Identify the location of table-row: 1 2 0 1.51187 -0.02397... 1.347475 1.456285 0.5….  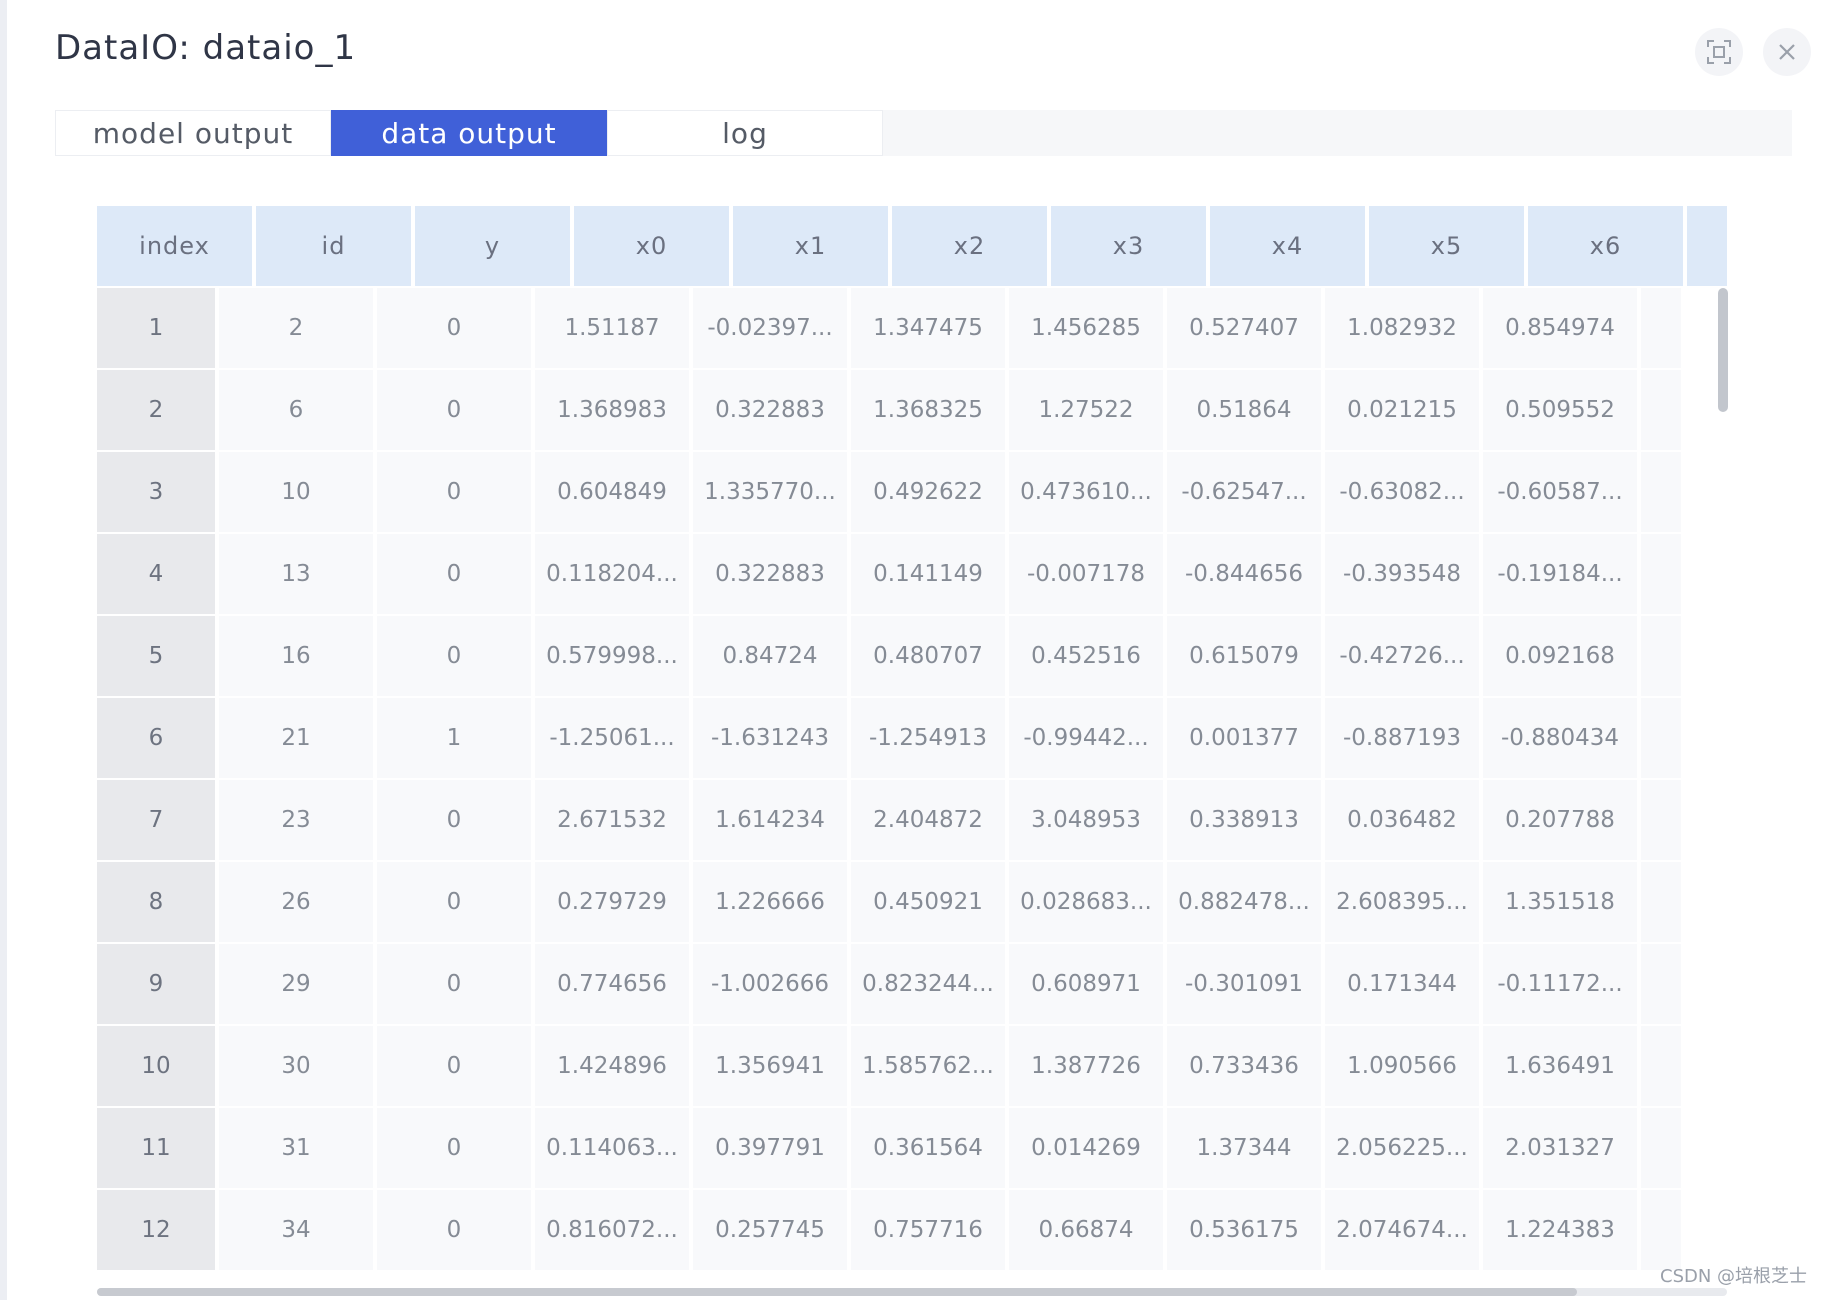
(912, 329).